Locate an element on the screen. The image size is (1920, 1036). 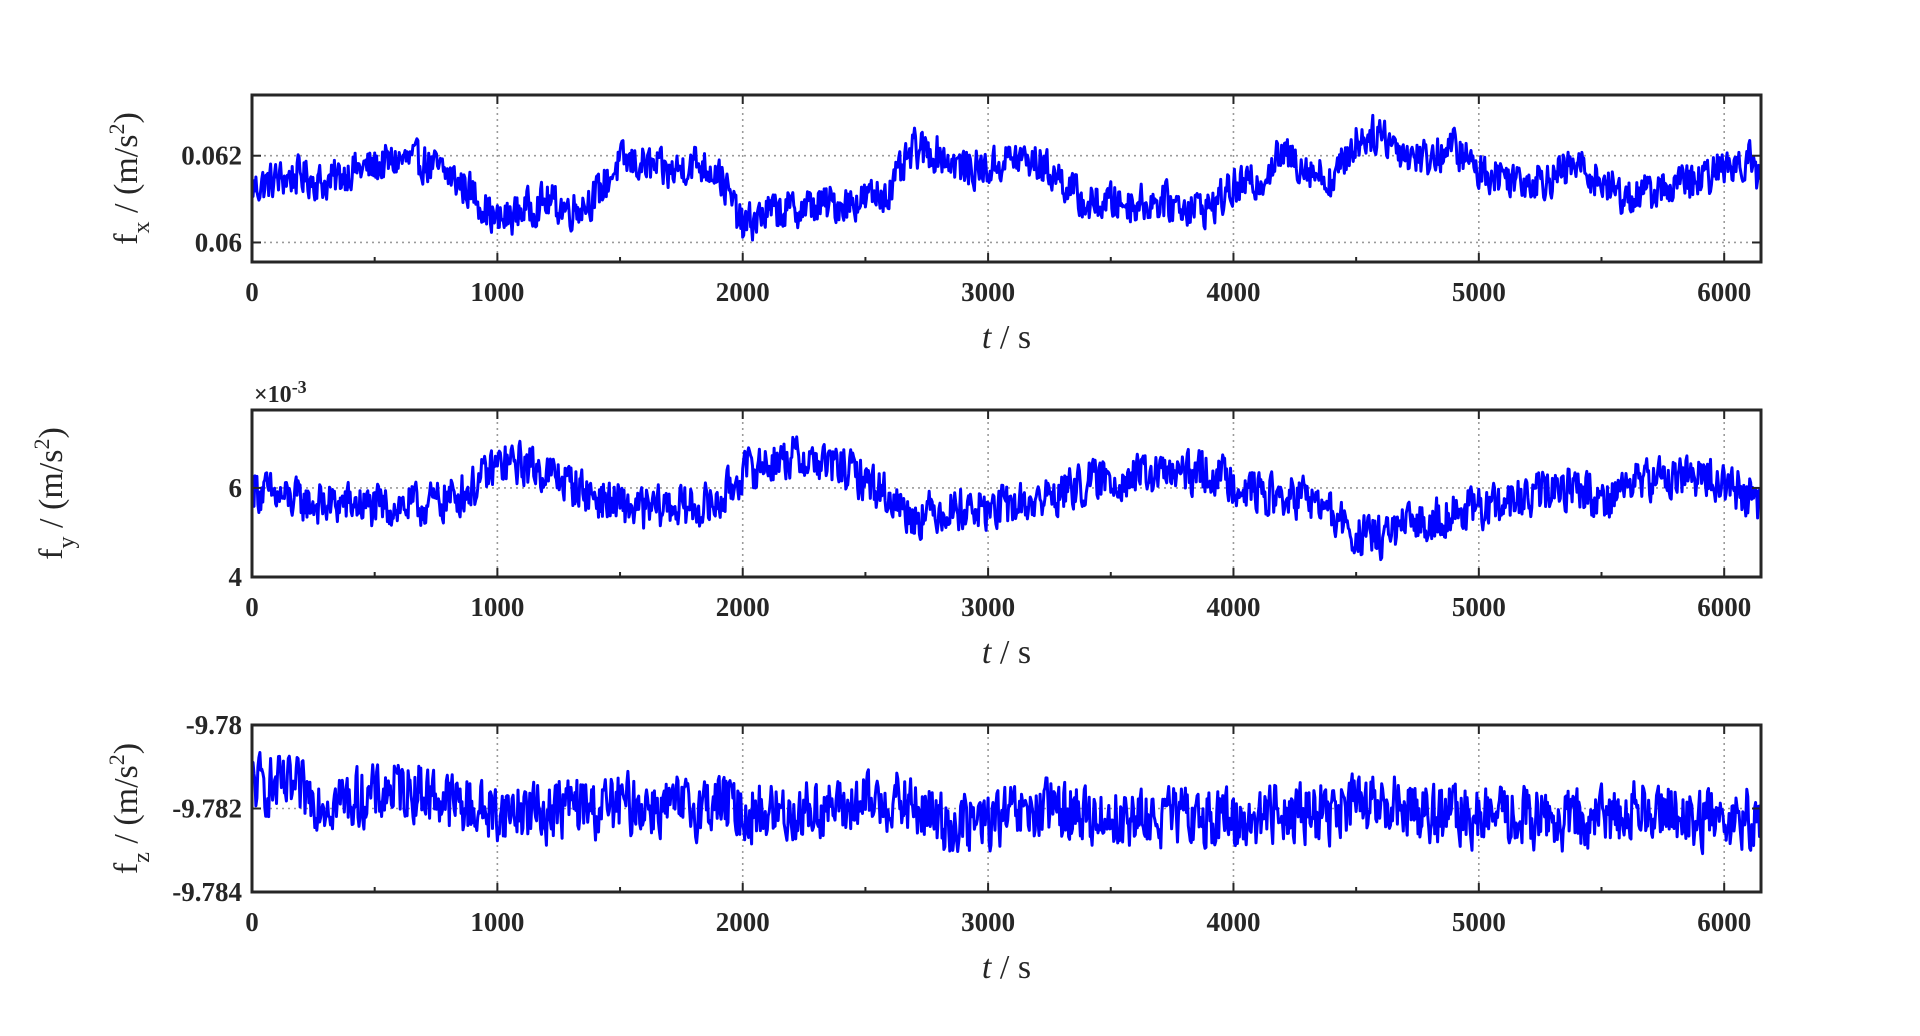
y-axis-label: fz / (m/s2) is located at coordinates (129, 808).